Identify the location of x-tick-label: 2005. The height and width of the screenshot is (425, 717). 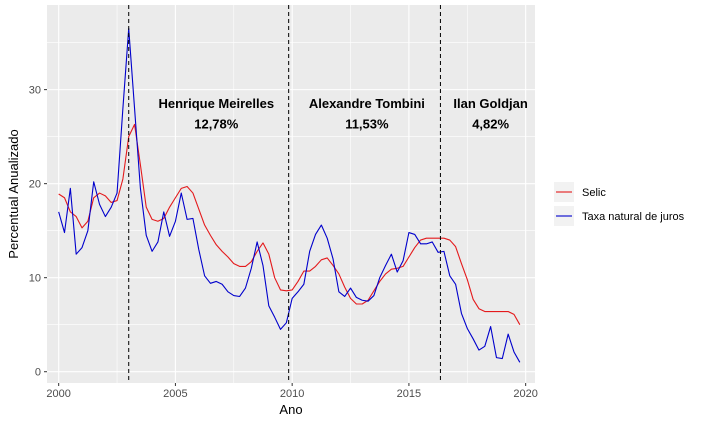
(175, 394).